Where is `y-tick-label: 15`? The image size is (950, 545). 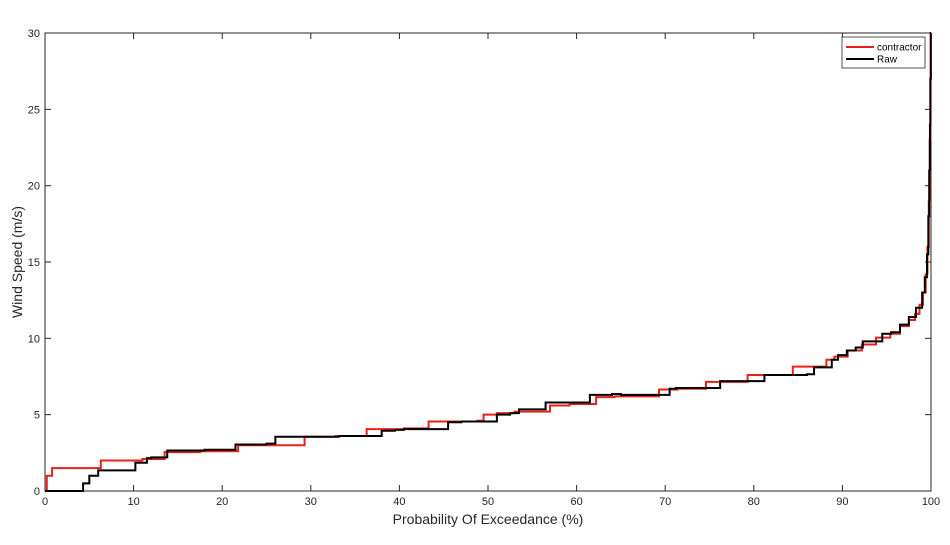
y-tick-label: 15 is located at coordinates (34, 263).